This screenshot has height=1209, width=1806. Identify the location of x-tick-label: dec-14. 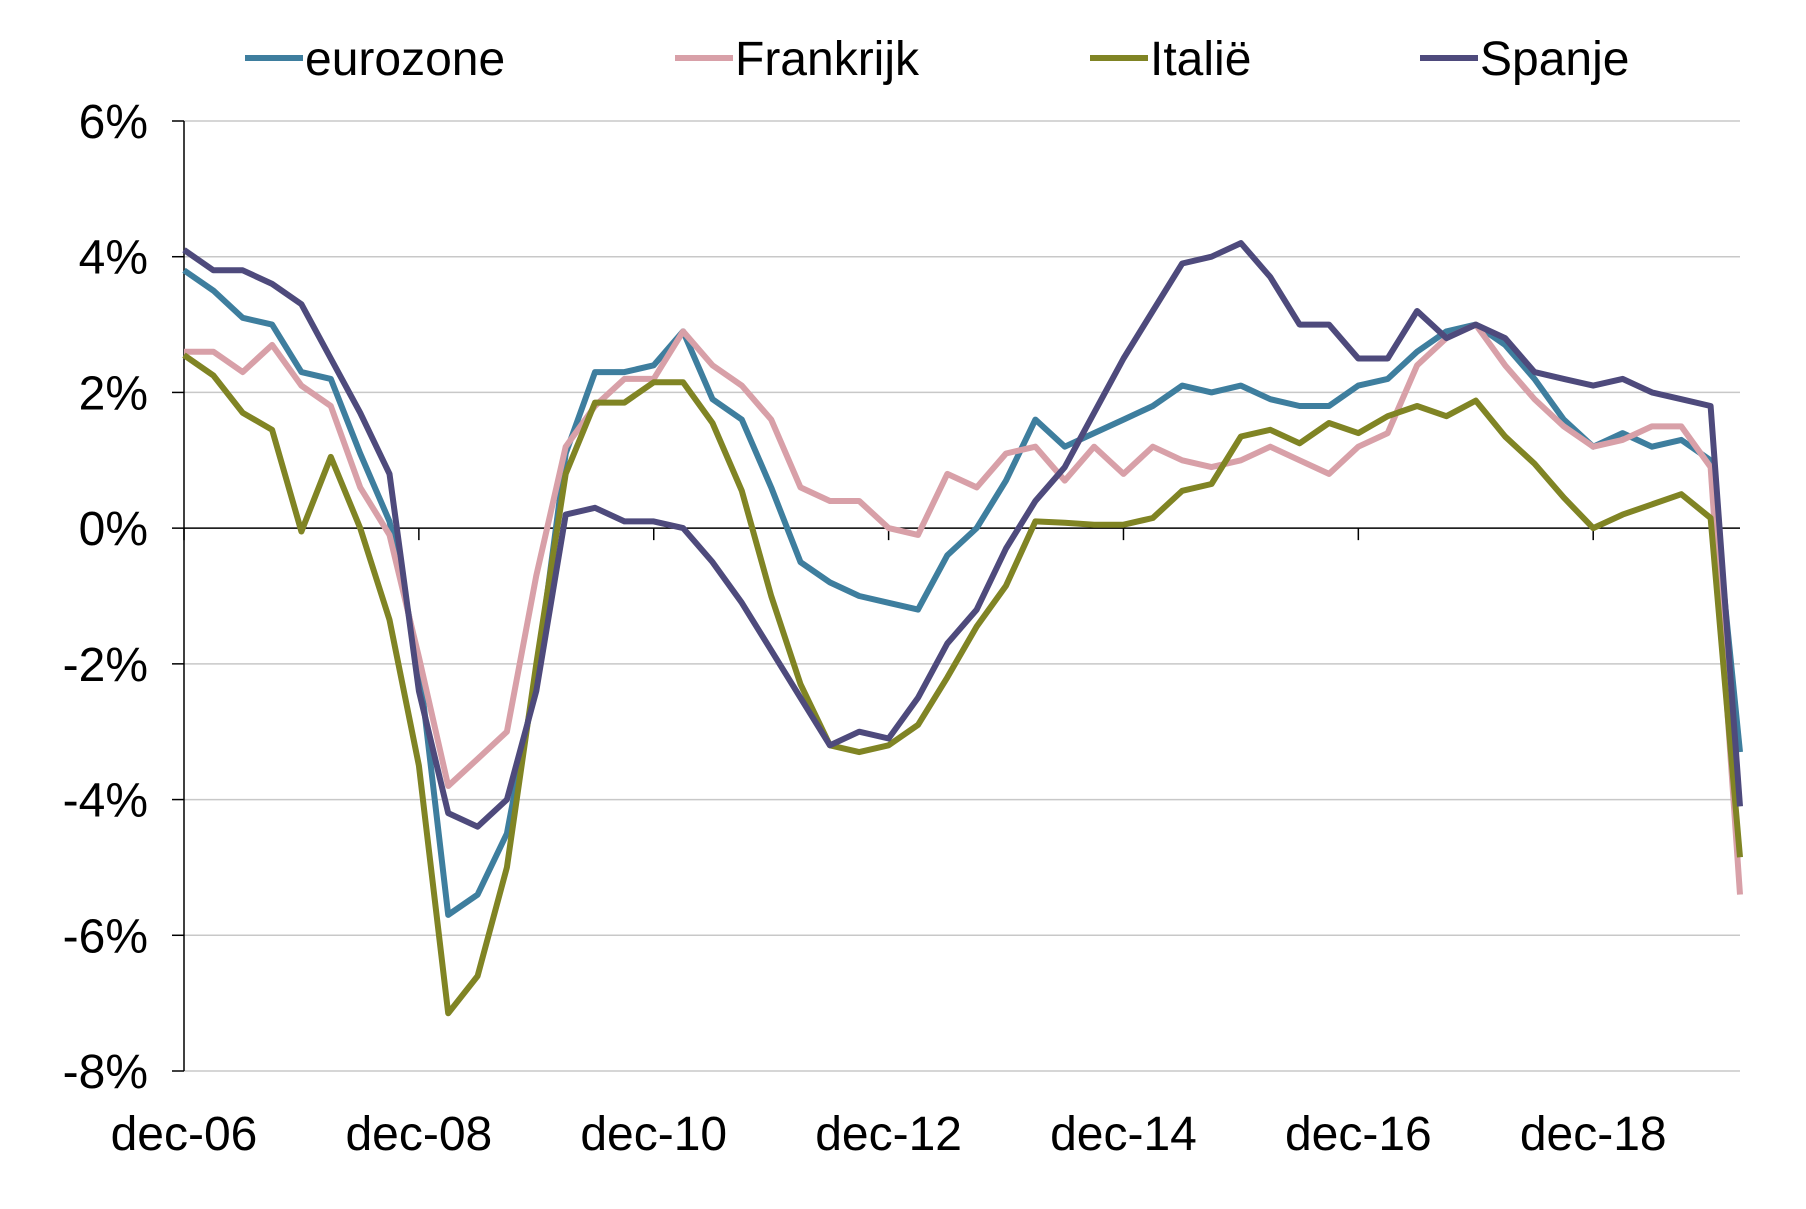
(1123, 1134).